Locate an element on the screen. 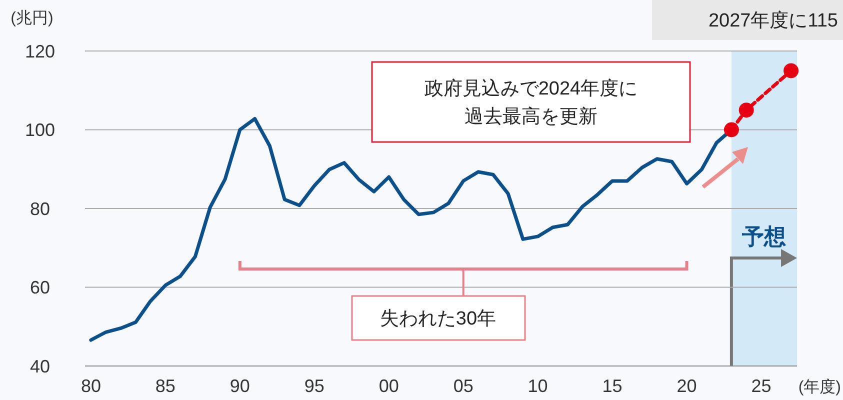 Image resolution: width=843 pixels, height=400 pixels. x-tick-label: 15 is located at coordinates (612, 386).